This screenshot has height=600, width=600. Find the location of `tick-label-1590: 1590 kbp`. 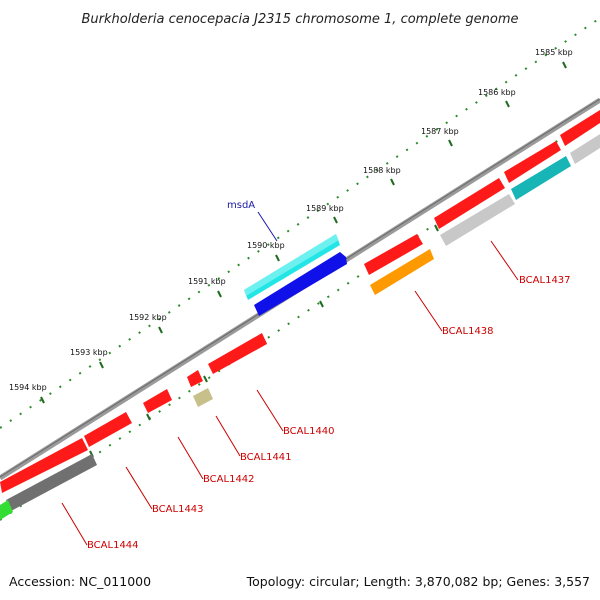

tick-label-1590: 1590 kbp is located at coordinates (266, 245).